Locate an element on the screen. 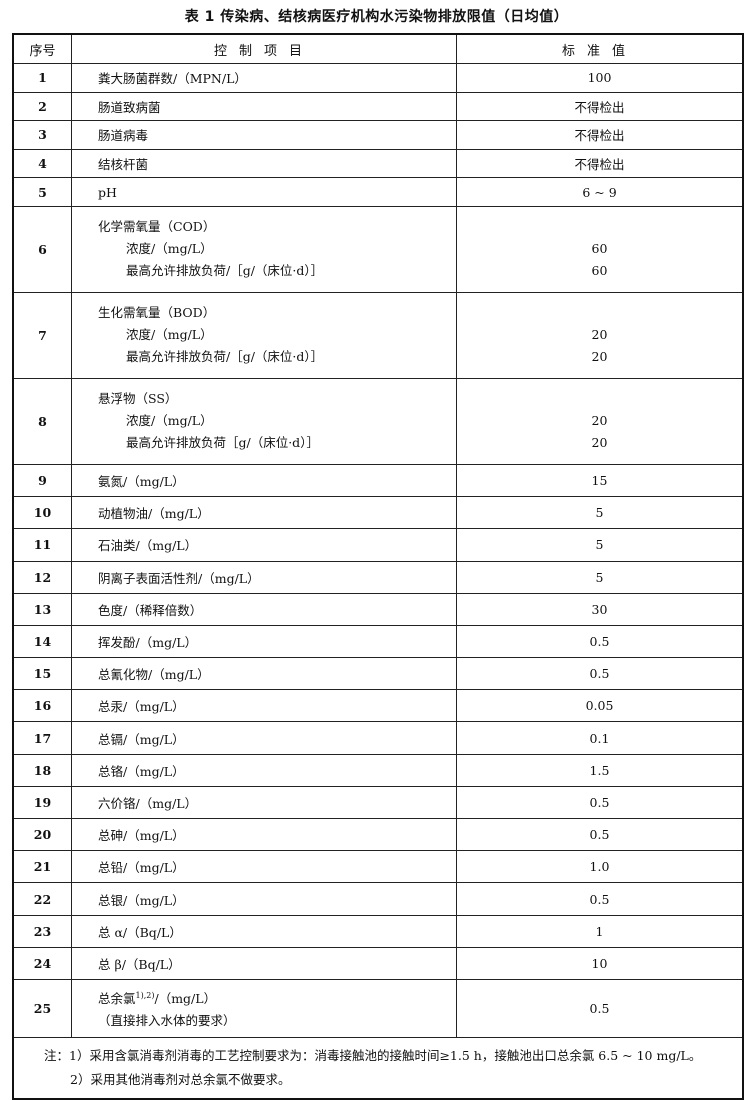 The height and width of the screenshot is (1100, 753). row-item: 阴离子表面活性剂/（mg/L） is located at coordinates (264, 577).